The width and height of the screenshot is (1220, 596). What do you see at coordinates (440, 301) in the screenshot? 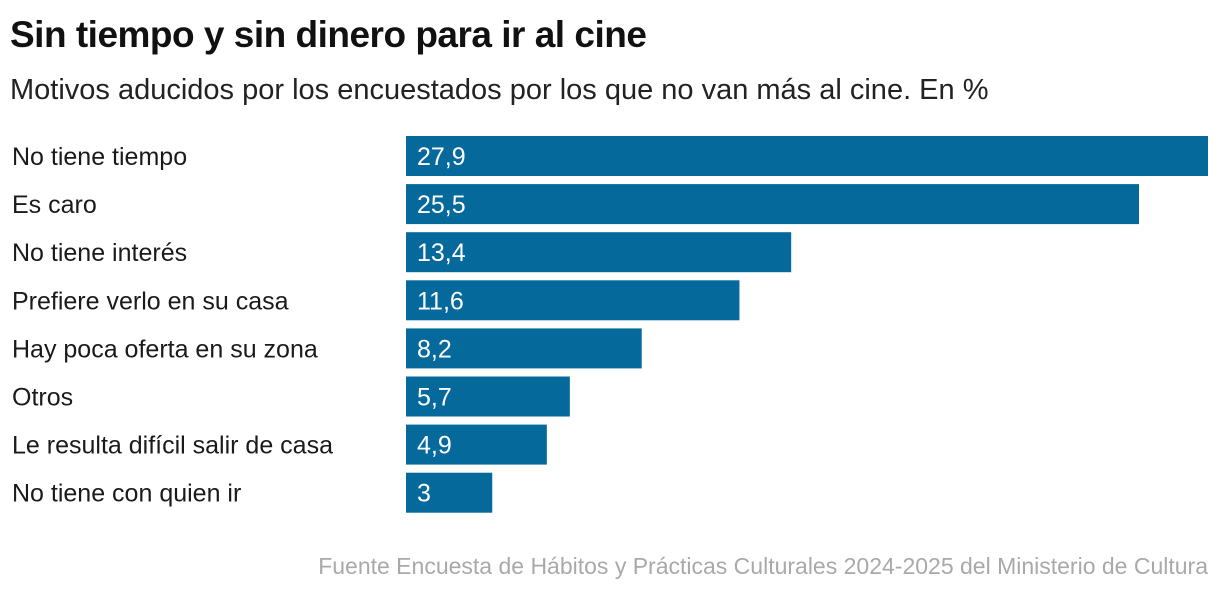
I see `value-label: 11,6` at bounding box center [440, 301].